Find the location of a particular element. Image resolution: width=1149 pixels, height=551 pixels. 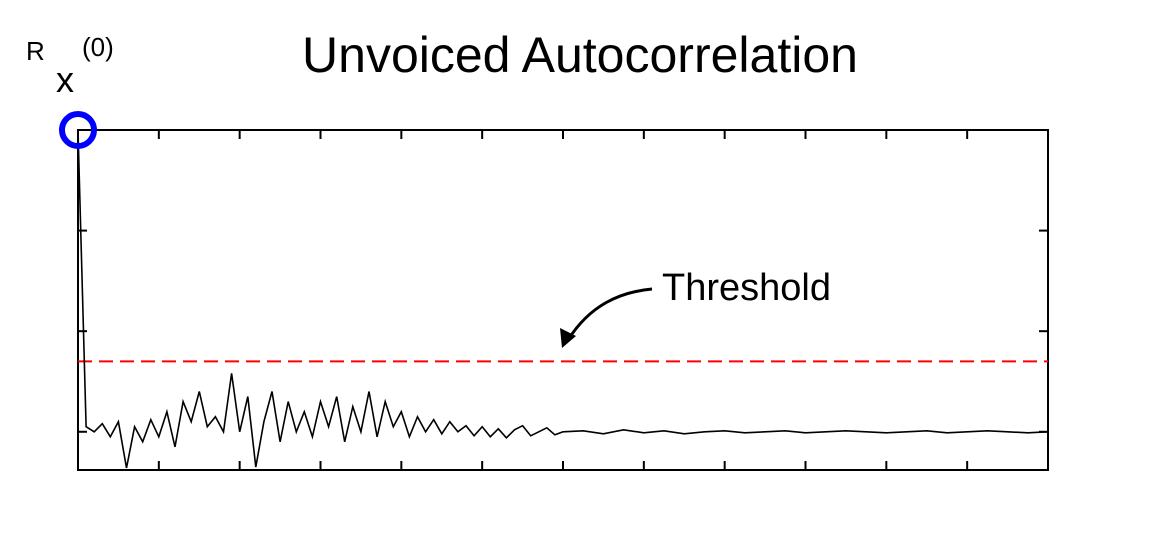

arrow-head is located at coordinates (568, 338).